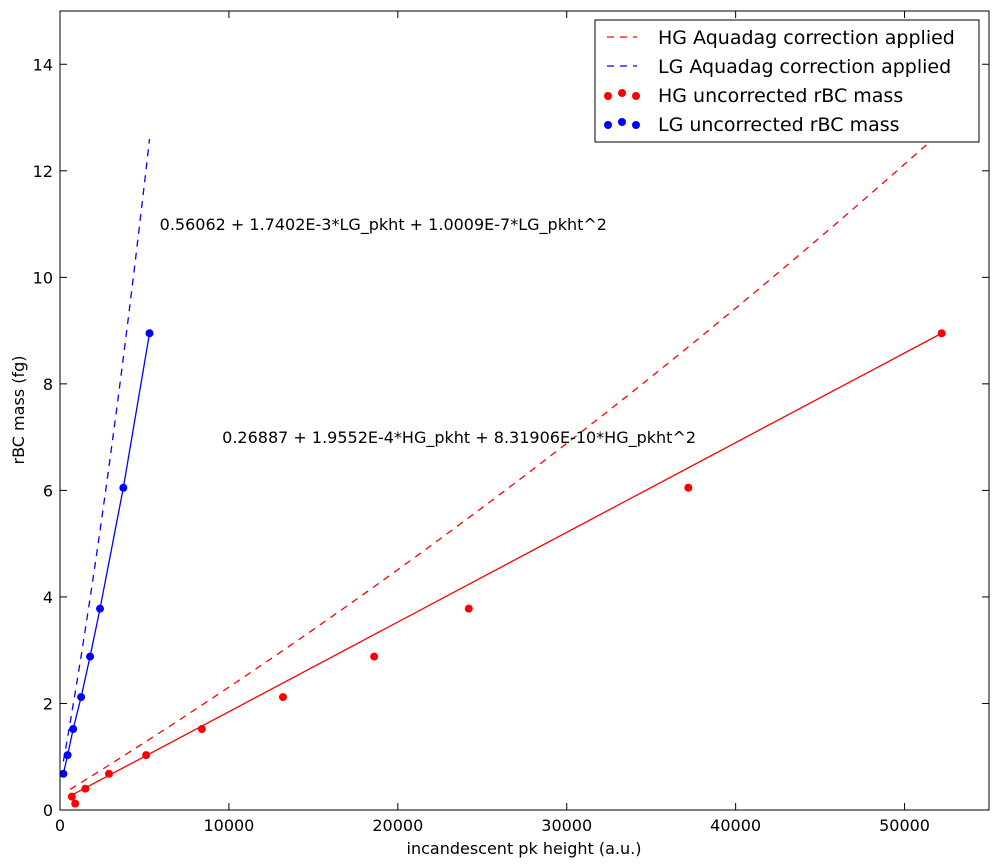 This screenshot has width=998, height=868. I want to click on legend-entry-hg-aquadag-correction-applied: HG Aquadag correction applied, so click(781, 38).